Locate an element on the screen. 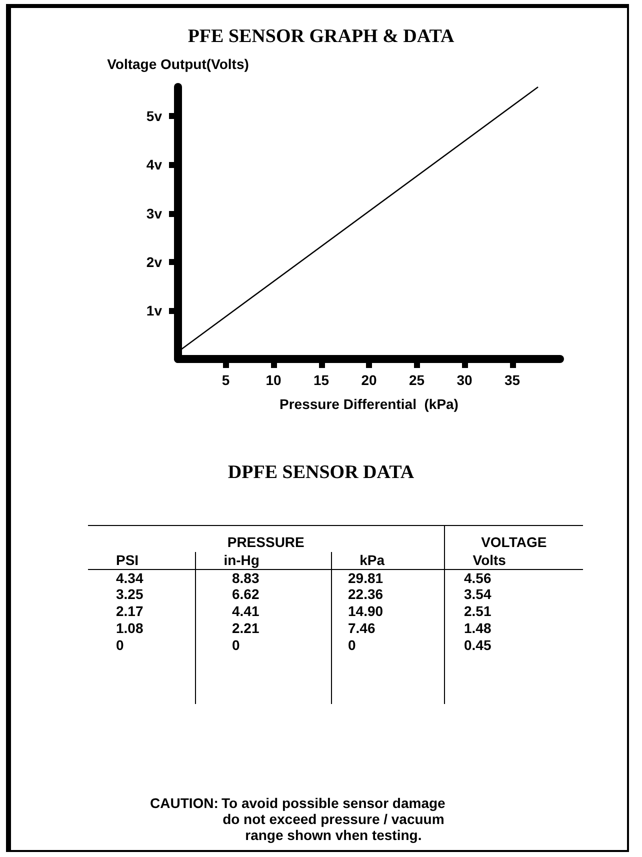 Image resolution: width=642 pixels, height=857 pixels. category-label: kPa is located at coordinates (387, 560).